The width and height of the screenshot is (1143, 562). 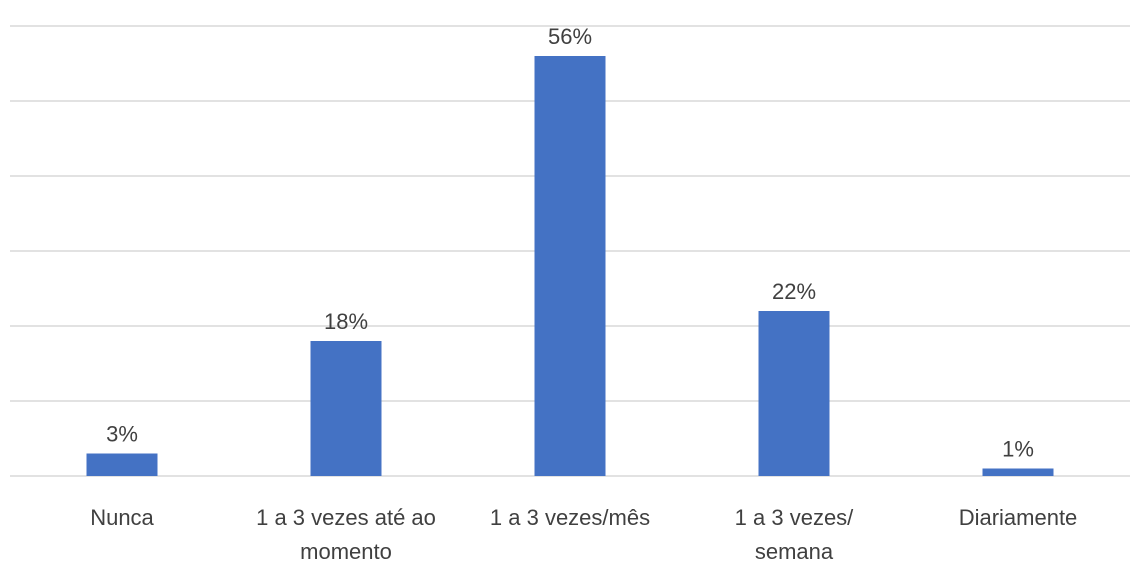 What do you see at coordinates (570, 36) in the screenshot?
I see `data-label-2: 56%` at bounding box center [570, 36].